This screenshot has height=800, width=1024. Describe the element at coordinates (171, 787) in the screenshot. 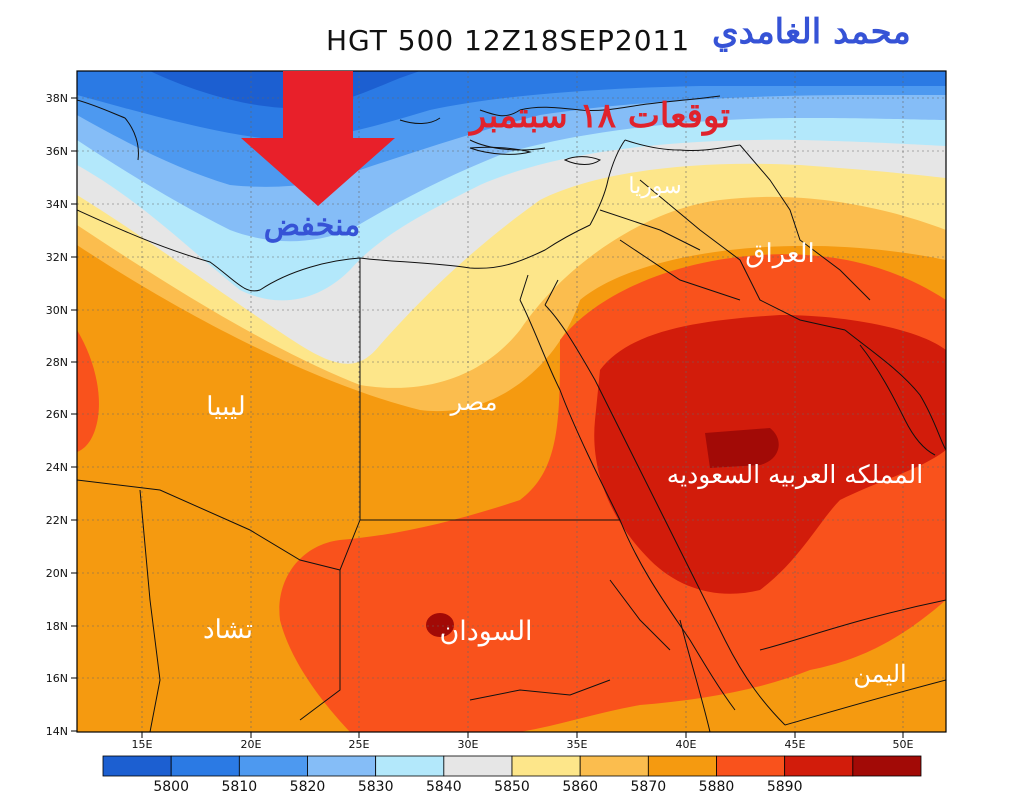

I see `colorbar-tick-label: 5800` at that location.